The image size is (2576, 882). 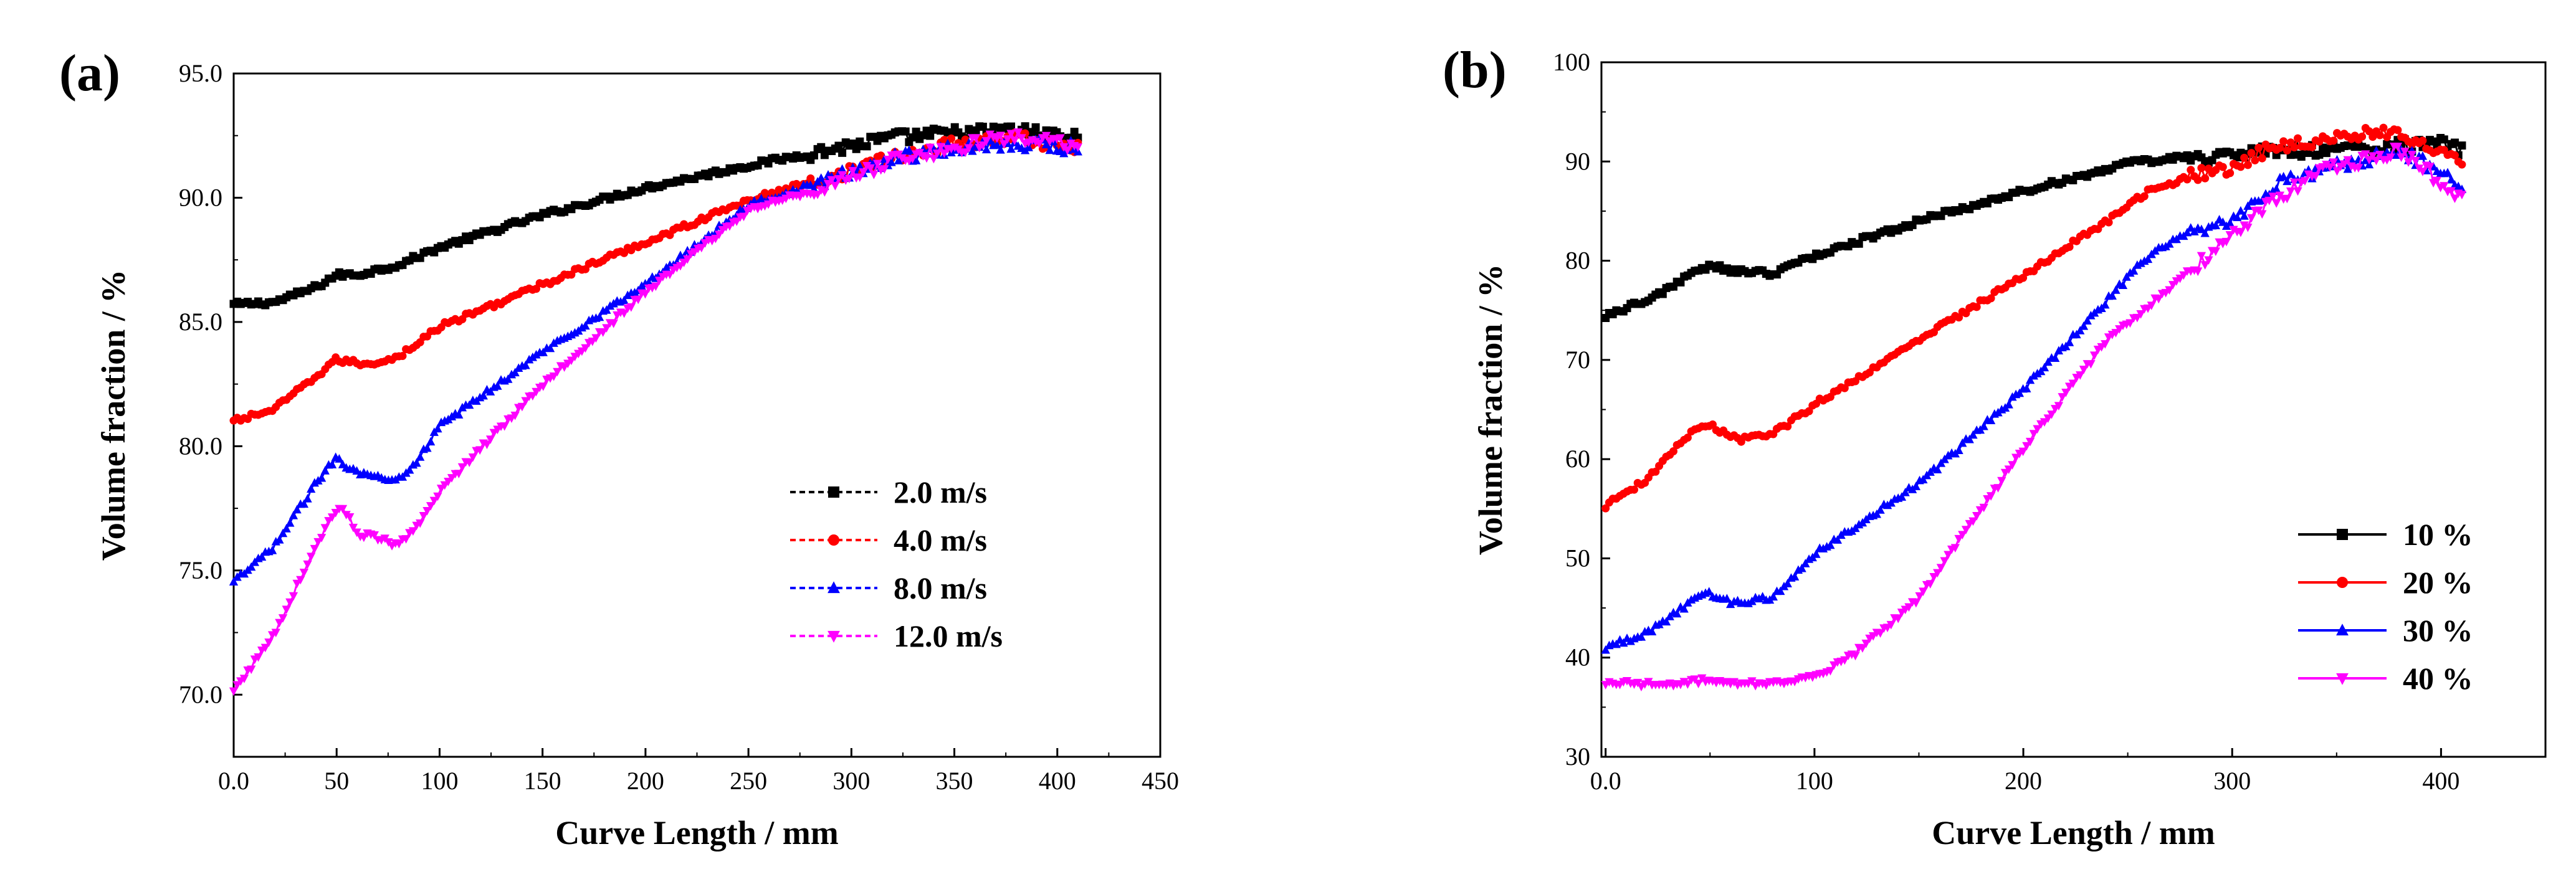 What do you see at coordinates (888, 588) in the screenshot?
I see `legend-item: 8.0 m/s` at bounding box center [888, 588].